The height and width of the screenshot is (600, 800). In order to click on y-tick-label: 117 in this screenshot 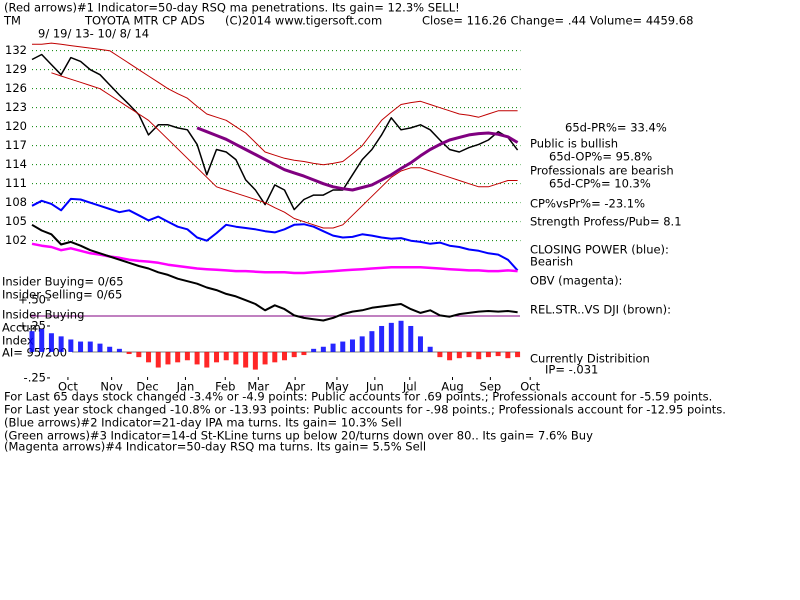, I will do `click(16, 145)`.